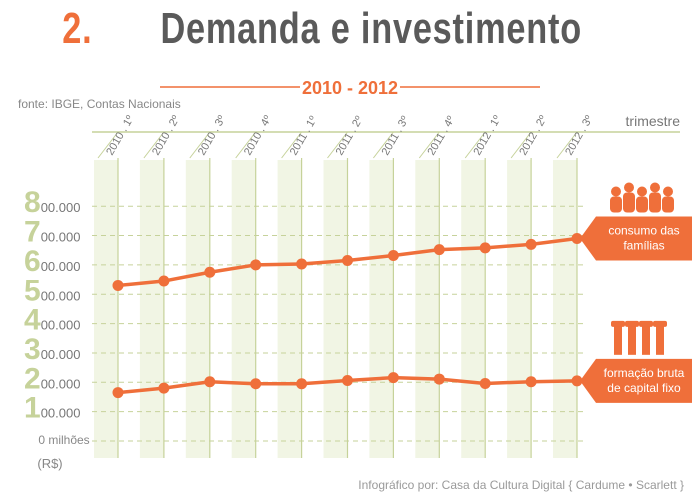 The width and height of the screenshot is (700, 500). What do you see at coordinates (99, 104) in the screenshot?
I see `source-note: fonte: IBGE, Contas Nacionais` at bounding box center [99, 104].